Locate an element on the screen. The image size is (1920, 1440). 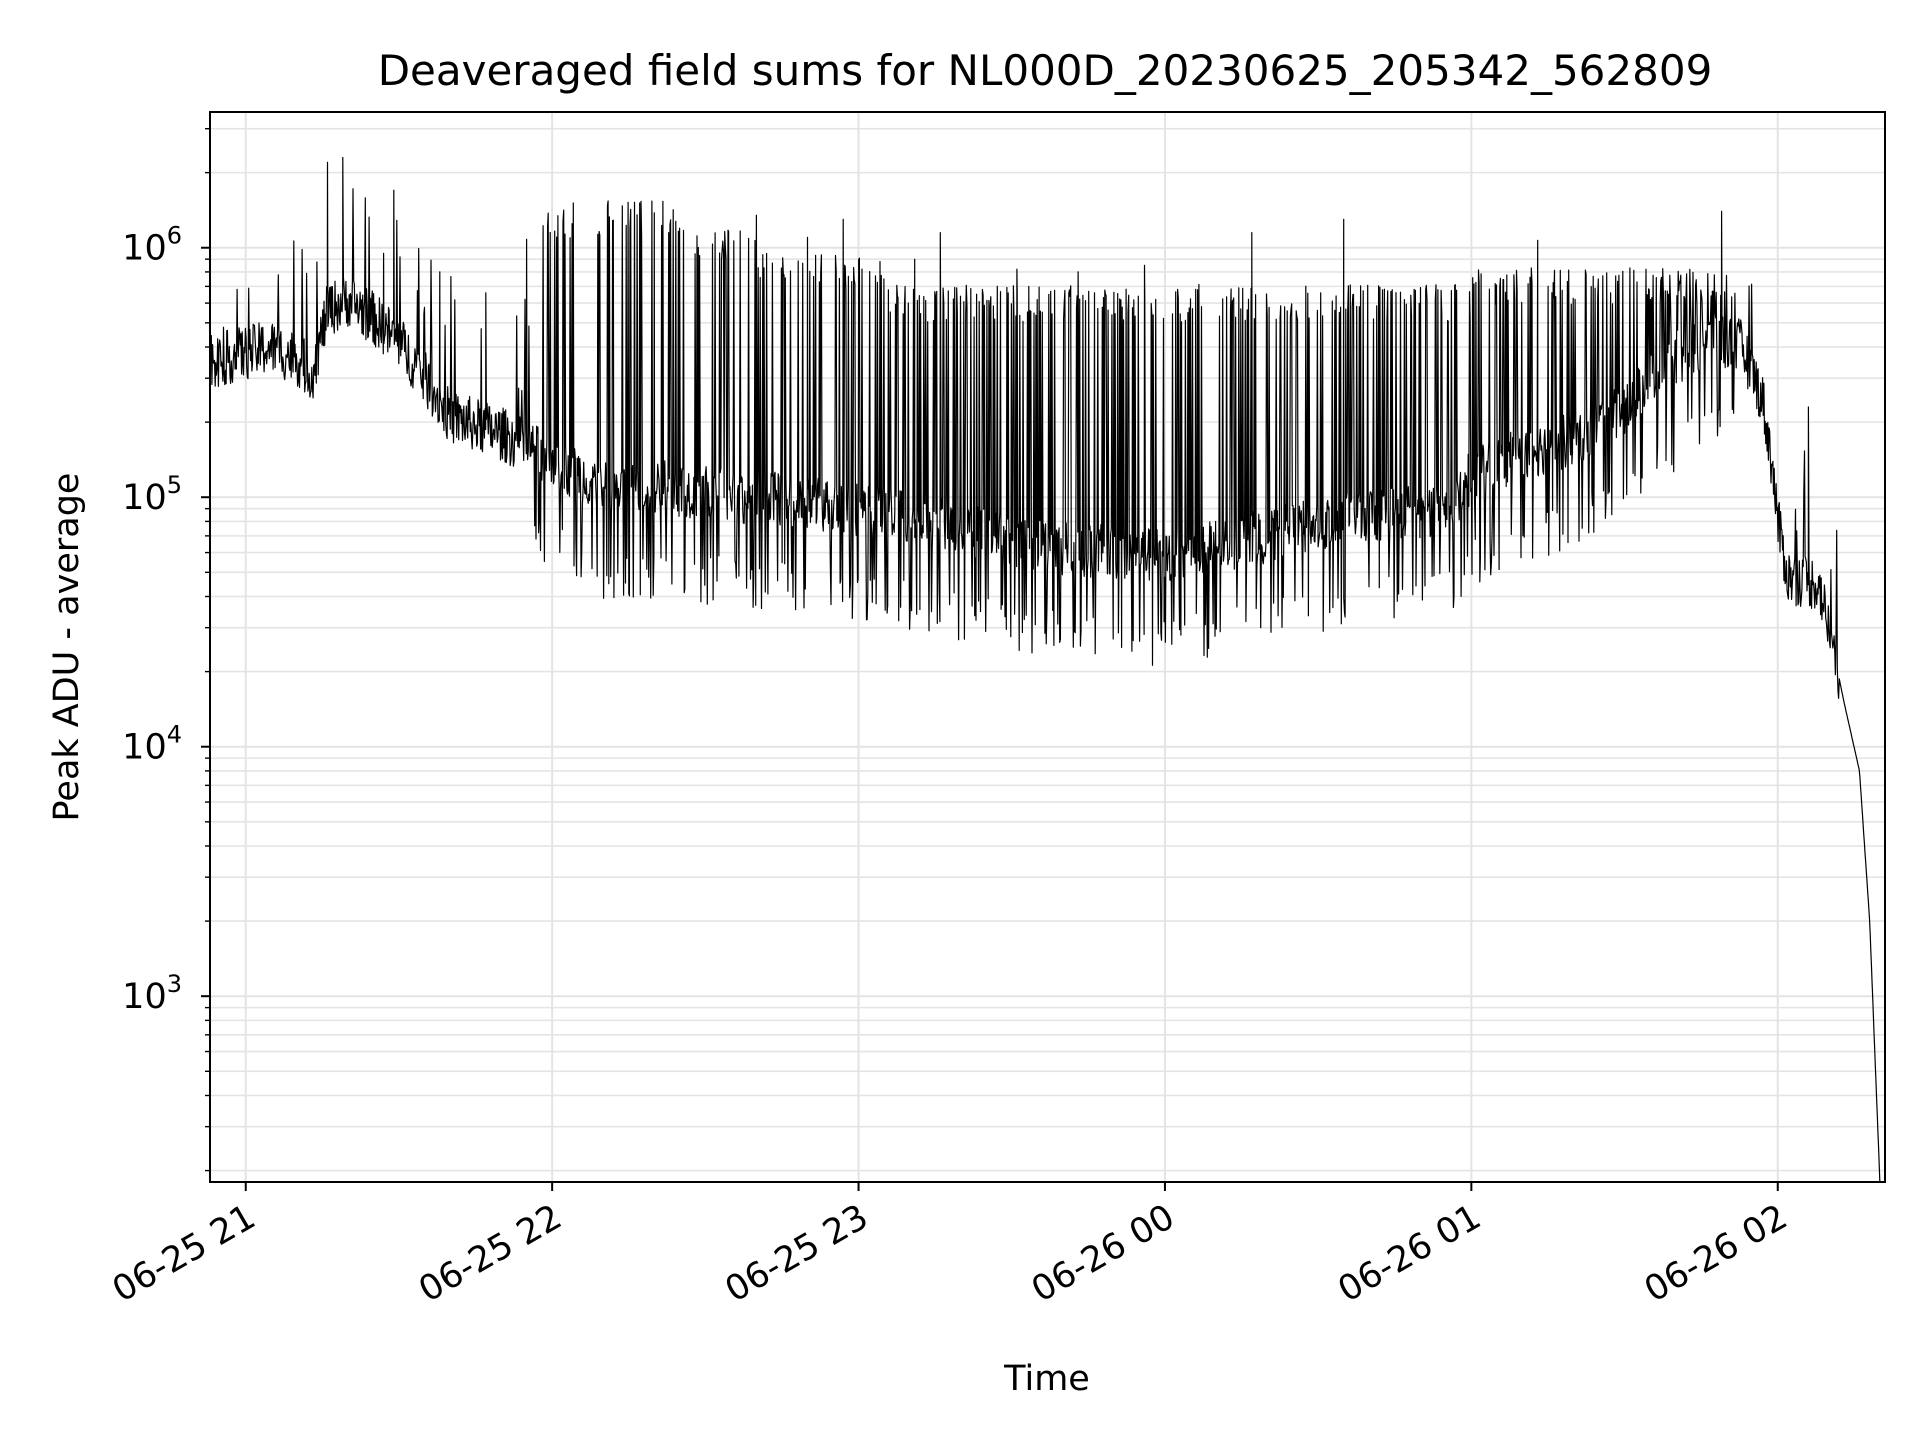
x-tick-label: 06-26 02 is located at coordinates (1716, 1253).